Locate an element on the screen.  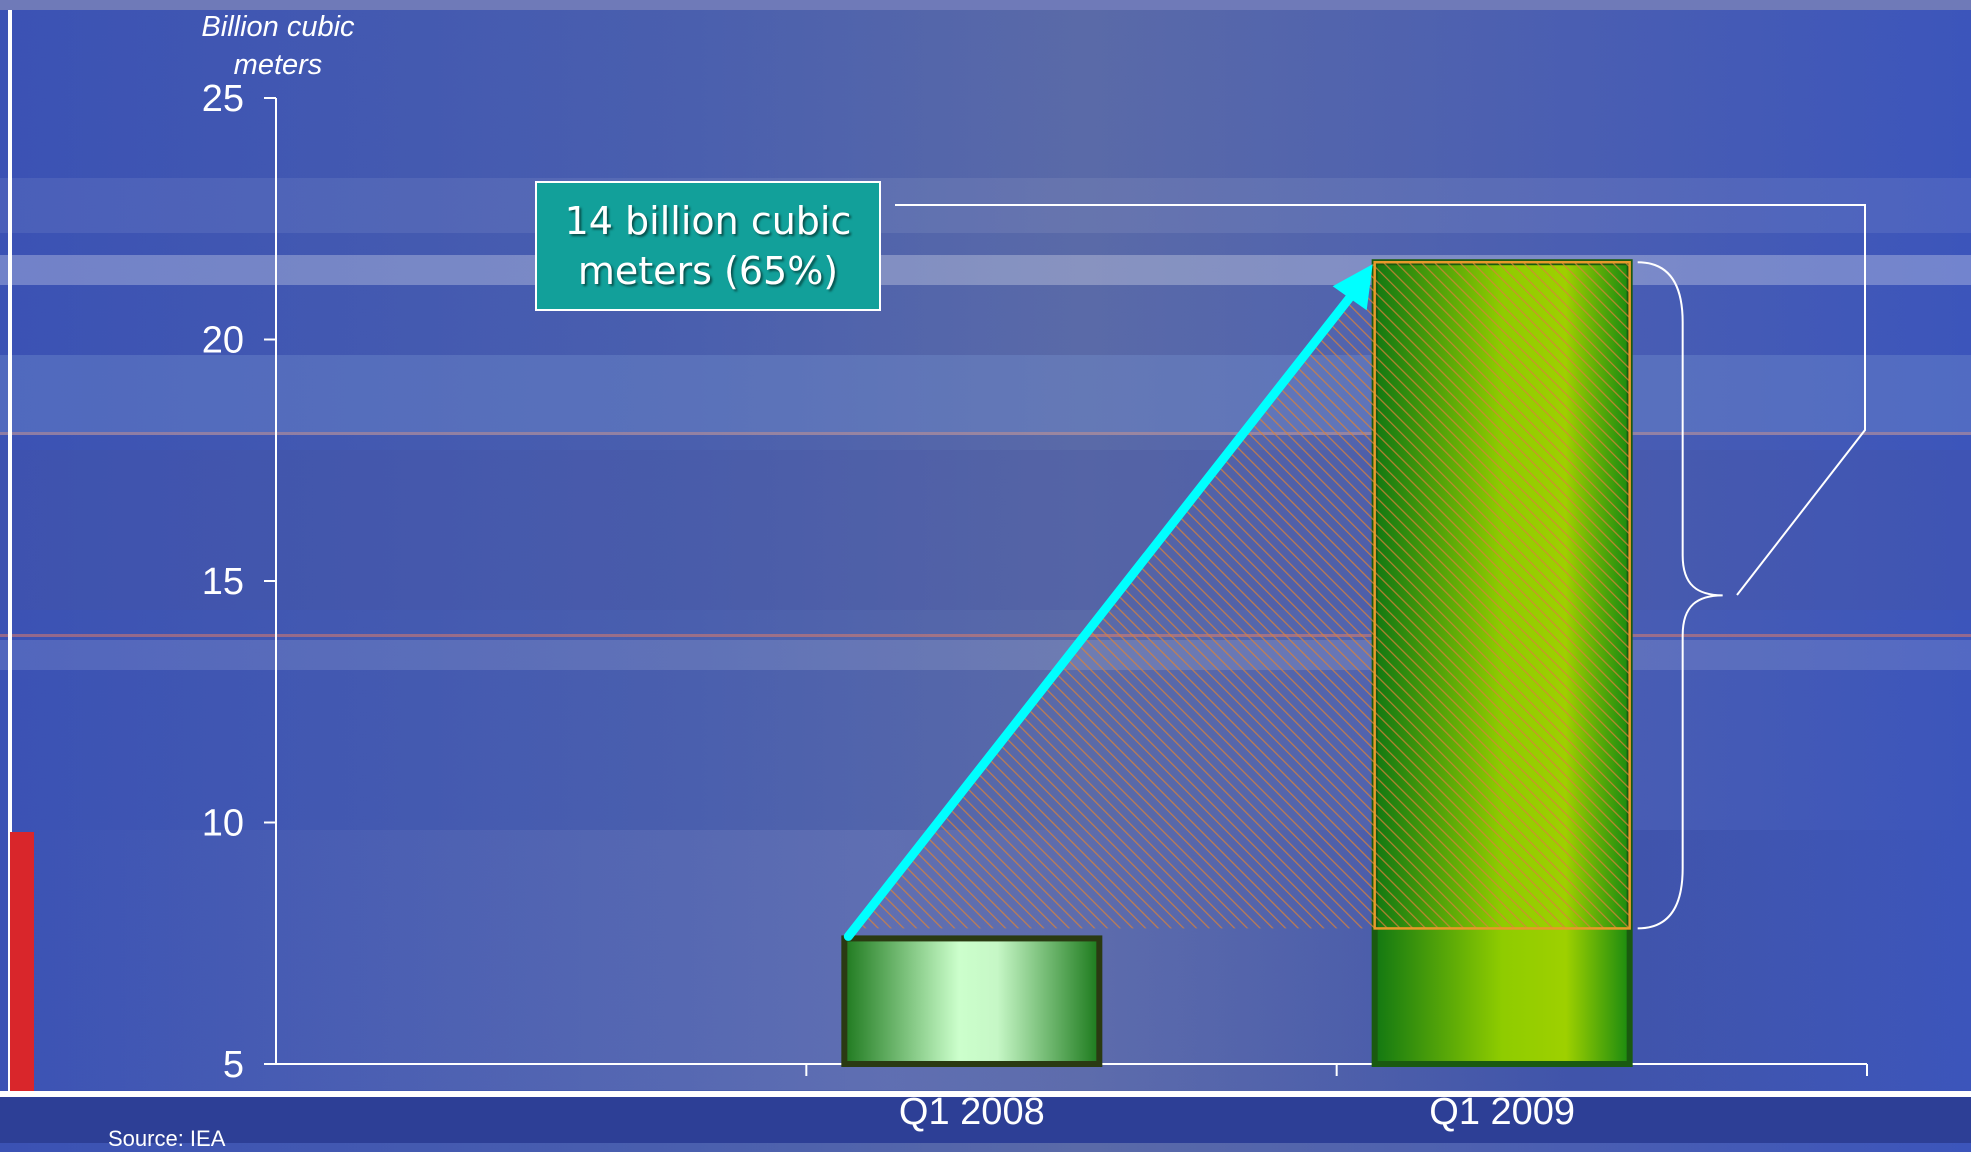
top-strip is located at coordinates (985, 5).